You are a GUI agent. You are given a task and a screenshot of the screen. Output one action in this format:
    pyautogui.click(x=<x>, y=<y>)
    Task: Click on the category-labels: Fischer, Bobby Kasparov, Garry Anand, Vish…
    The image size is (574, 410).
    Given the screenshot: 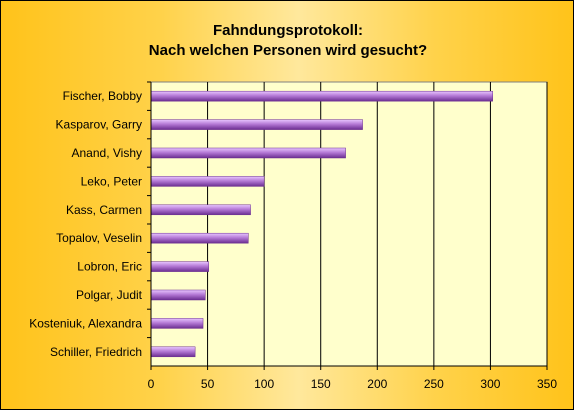 What is the action you would take?
    pyautogui.click(x=90, y=220)
    